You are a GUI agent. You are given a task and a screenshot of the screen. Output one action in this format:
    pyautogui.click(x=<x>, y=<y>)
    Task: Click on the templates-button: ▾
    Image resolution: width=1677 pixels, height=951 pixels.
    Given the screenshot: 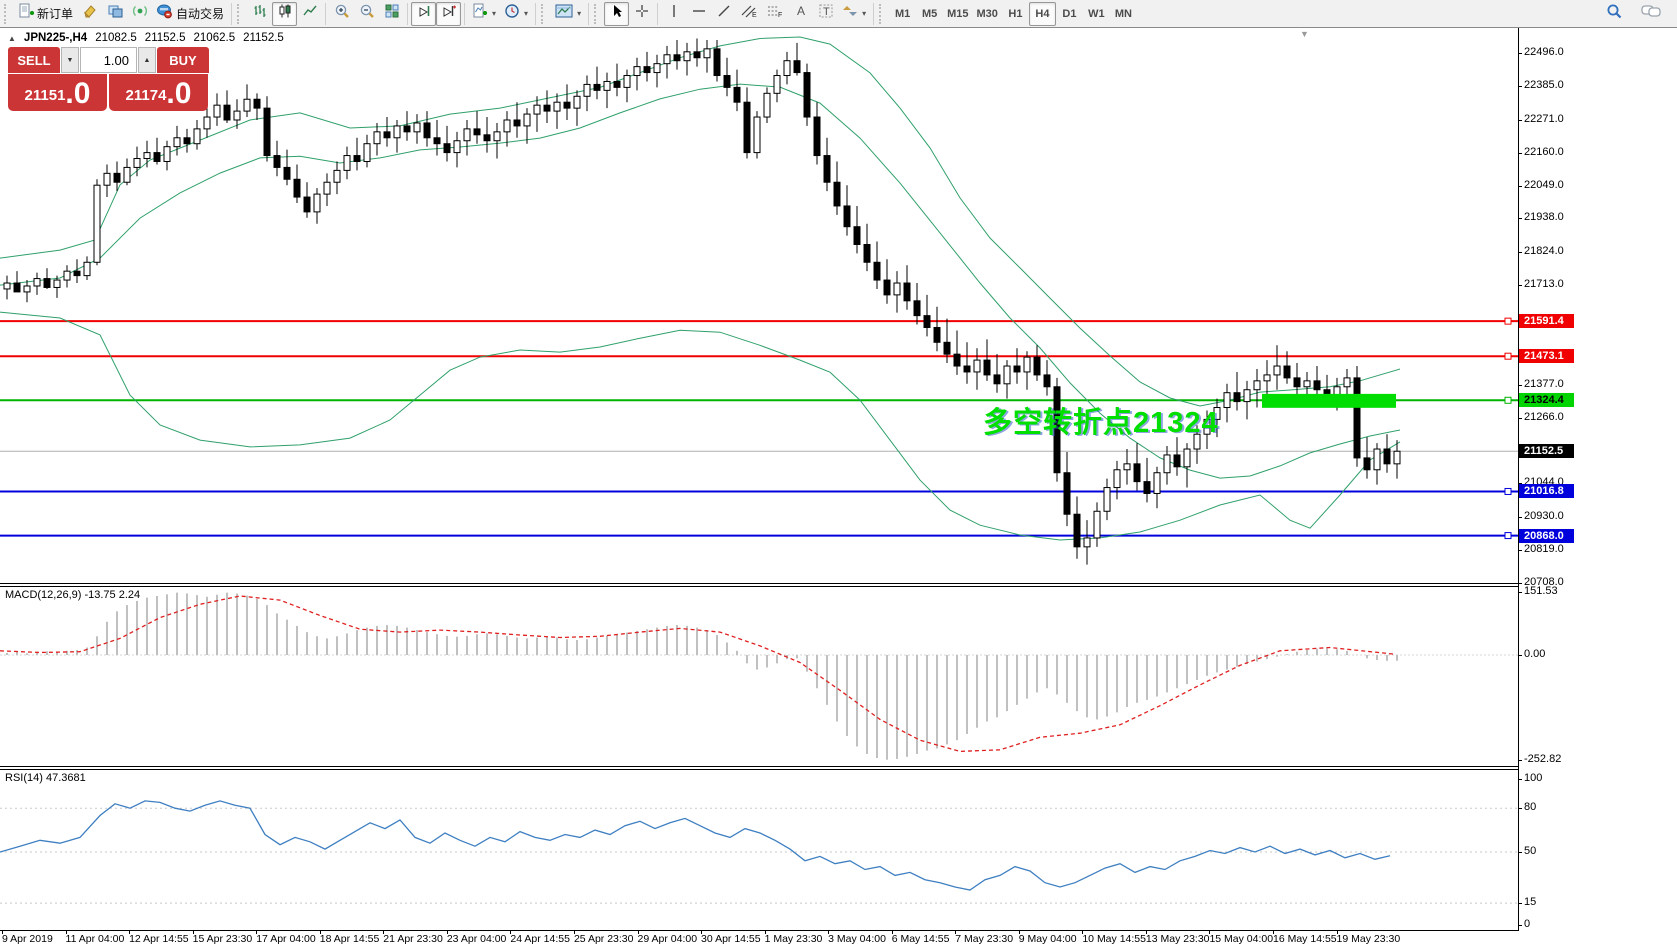 What is the action you would take?
    pyautogui.click(x=568, y=14)
    